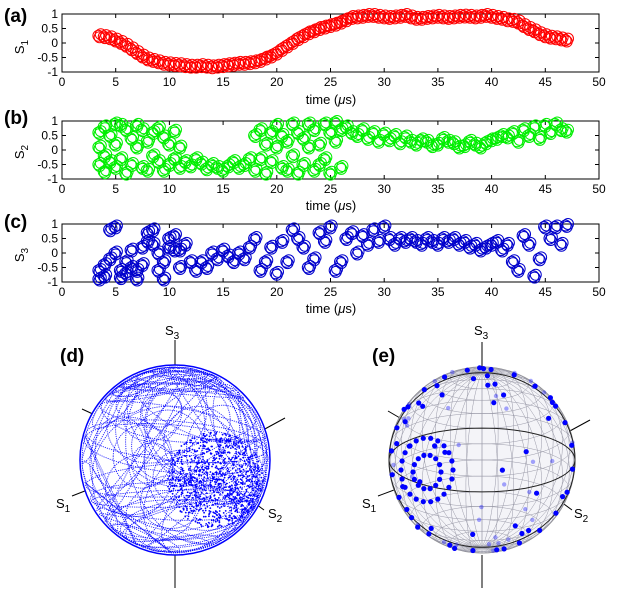  I want to click on x-tick-label: 20, so click(277, 189).